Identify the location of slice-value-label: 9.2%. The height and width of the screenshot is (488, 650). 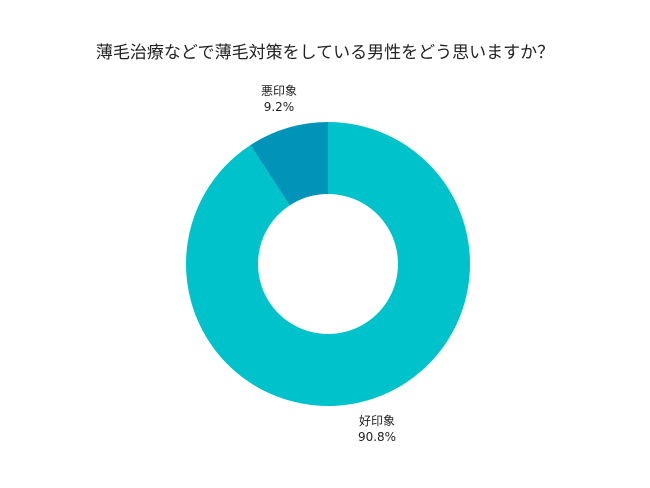
(279, 107).